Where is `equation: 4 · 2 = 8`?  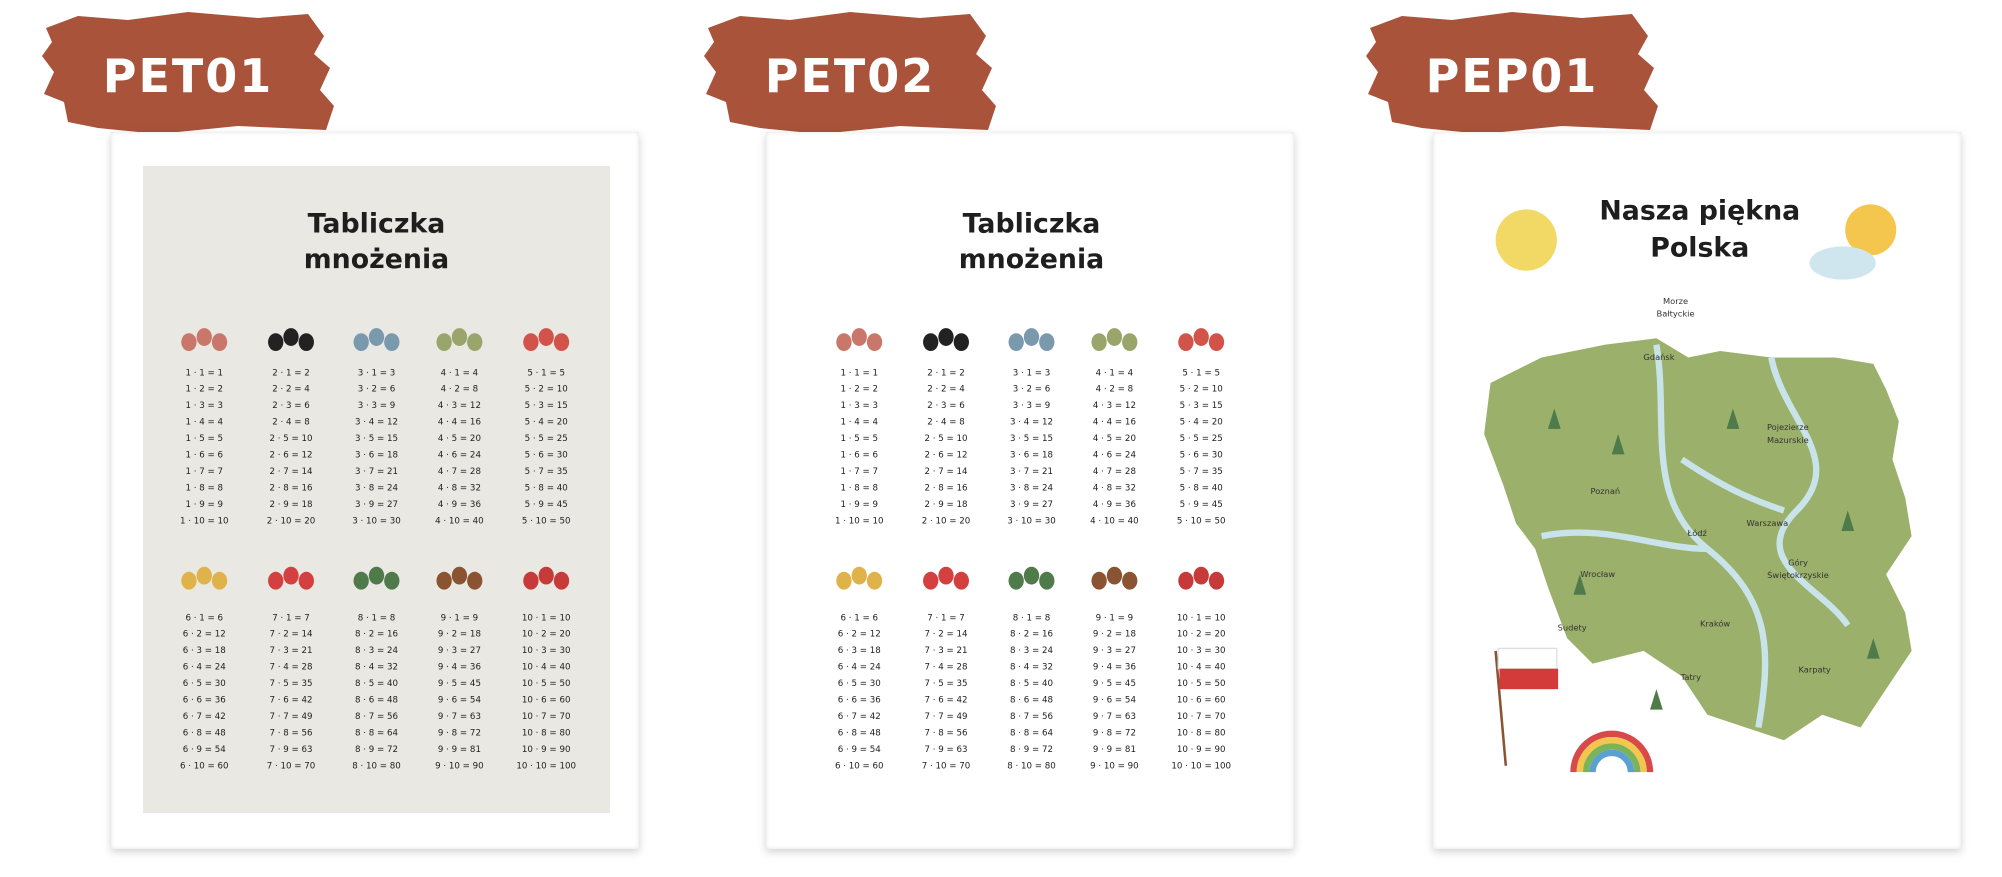
equation: 4 · 2 = 8 is located at coordinates (460, 390).